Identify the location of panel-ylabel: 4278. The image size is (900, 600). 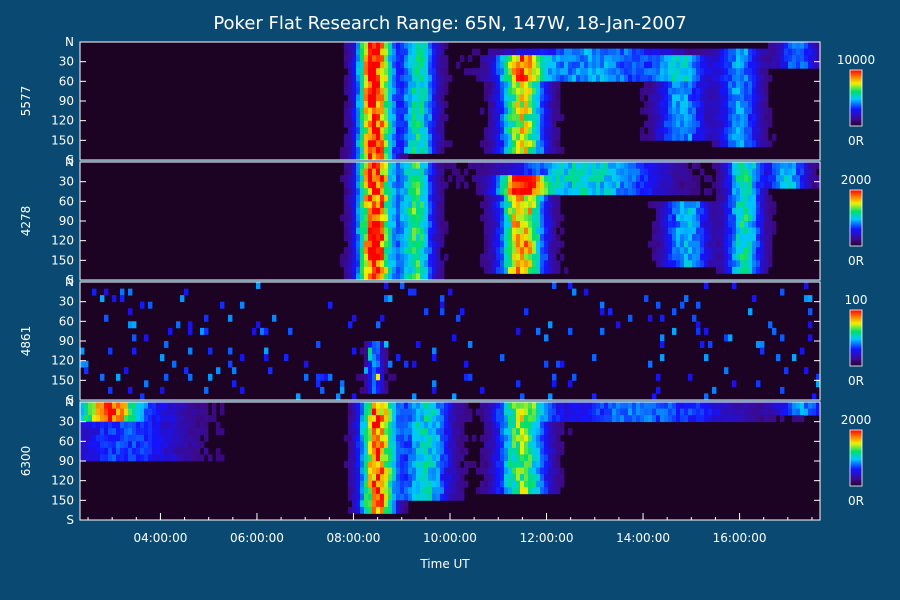
(26, 221).